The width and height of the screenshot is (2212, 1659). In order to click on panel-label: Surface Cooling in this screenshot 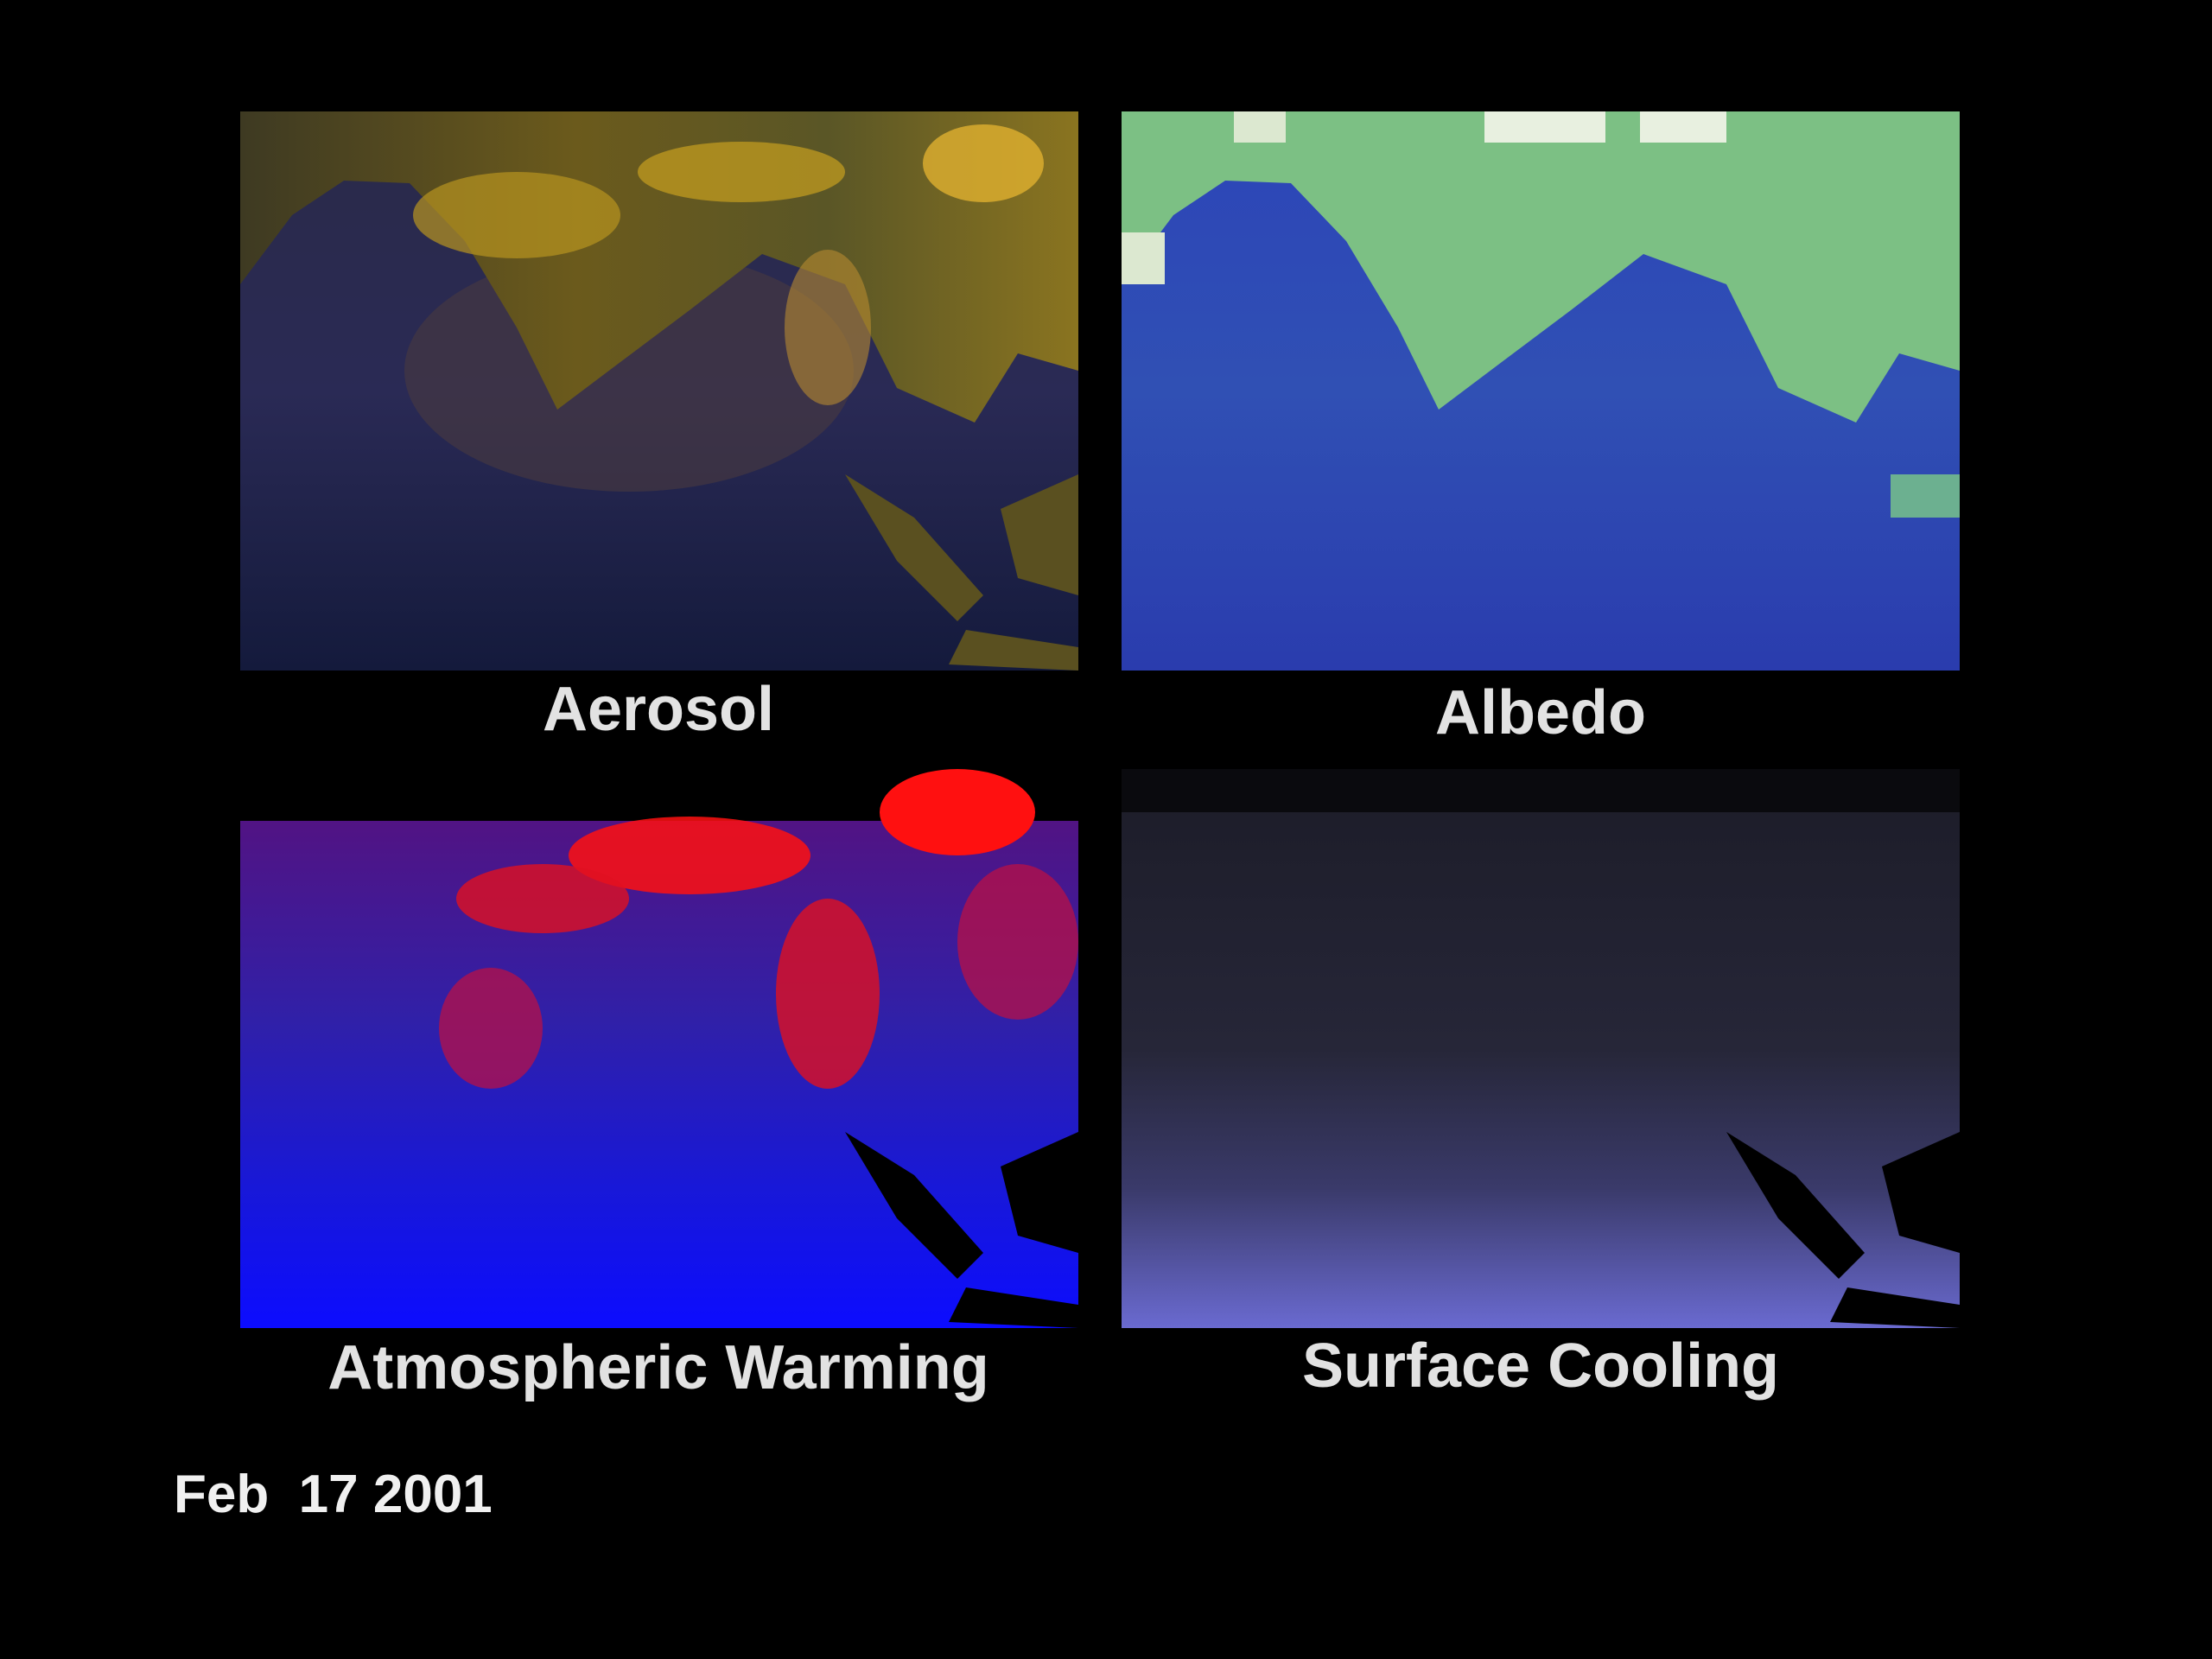, I will do `click(1540, 1366)`.